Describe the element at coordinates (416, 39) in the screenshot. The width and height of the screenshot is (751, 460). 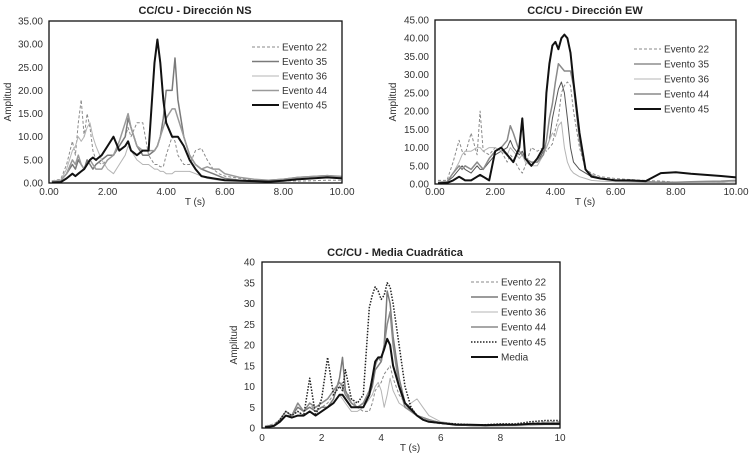
I see `chart-ew-ytick-label: 40.00` at that location.